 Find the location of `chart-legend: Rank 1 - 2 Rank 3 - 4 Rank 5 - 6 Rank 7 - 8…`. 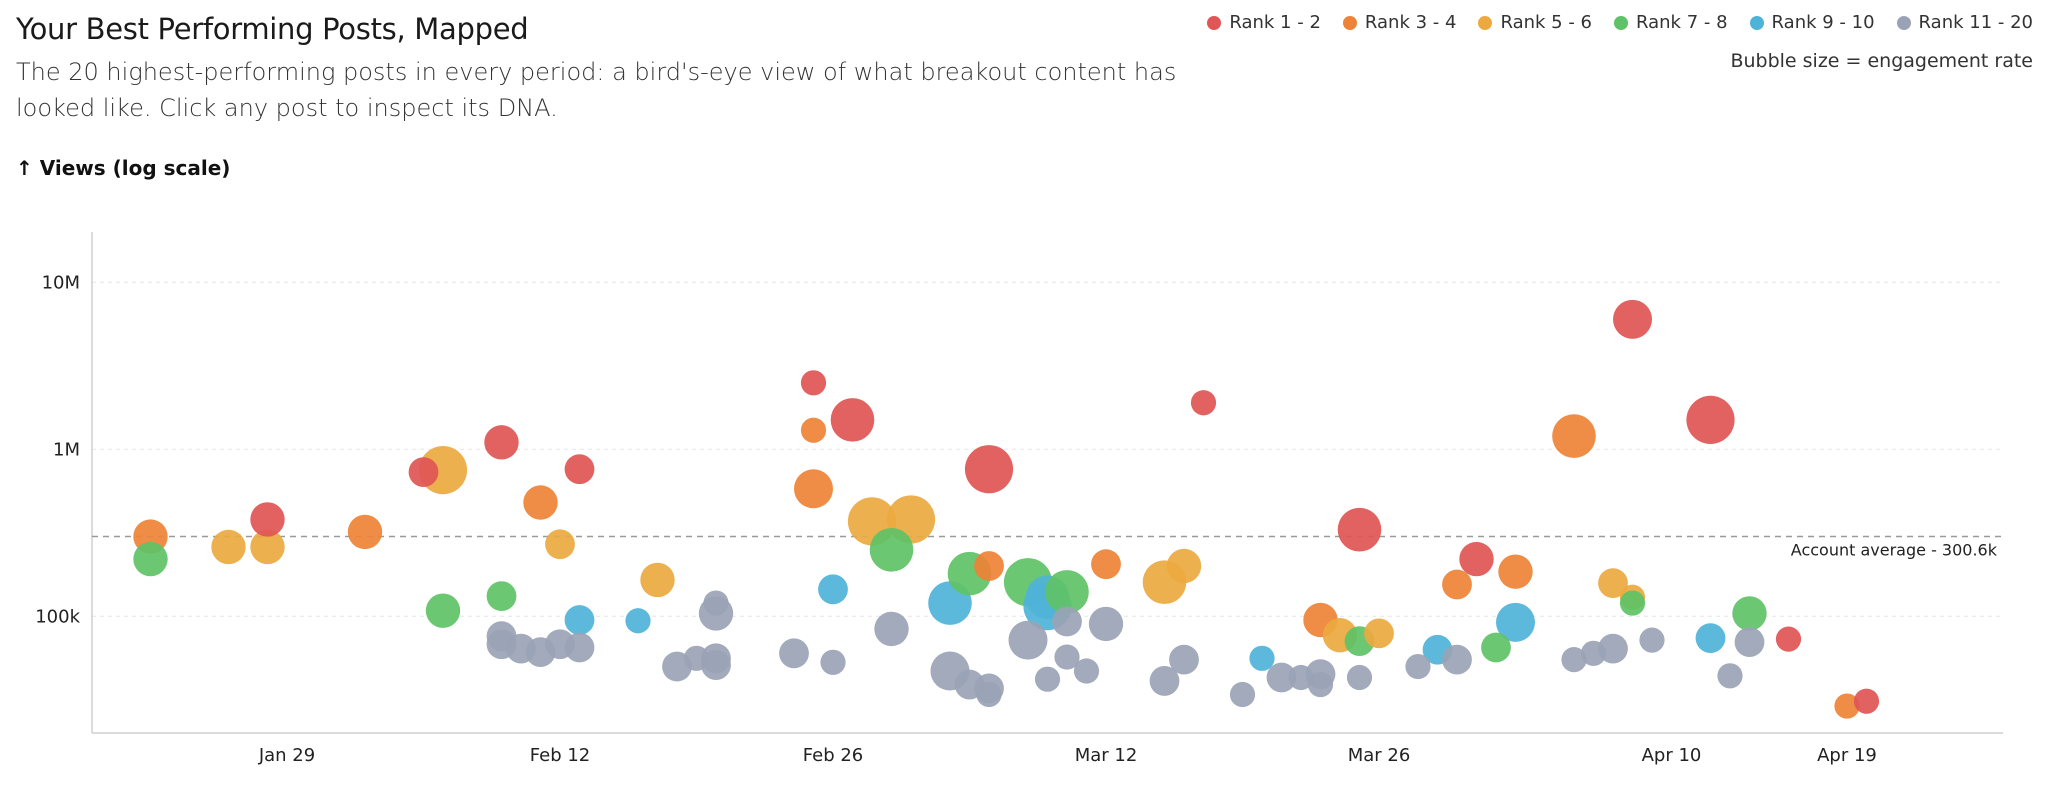

chart-legend: Rank 1 - 2 Rank 3 - 4 Rank 5 - 6 Rank 7 - 8… is located at coordinates (1620, 22).